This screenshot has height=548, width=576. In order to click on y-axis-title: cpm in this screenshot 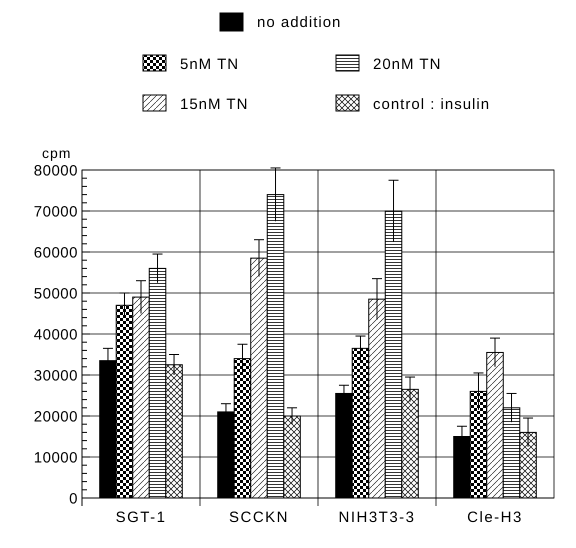, I will do `click(57, 153)`.